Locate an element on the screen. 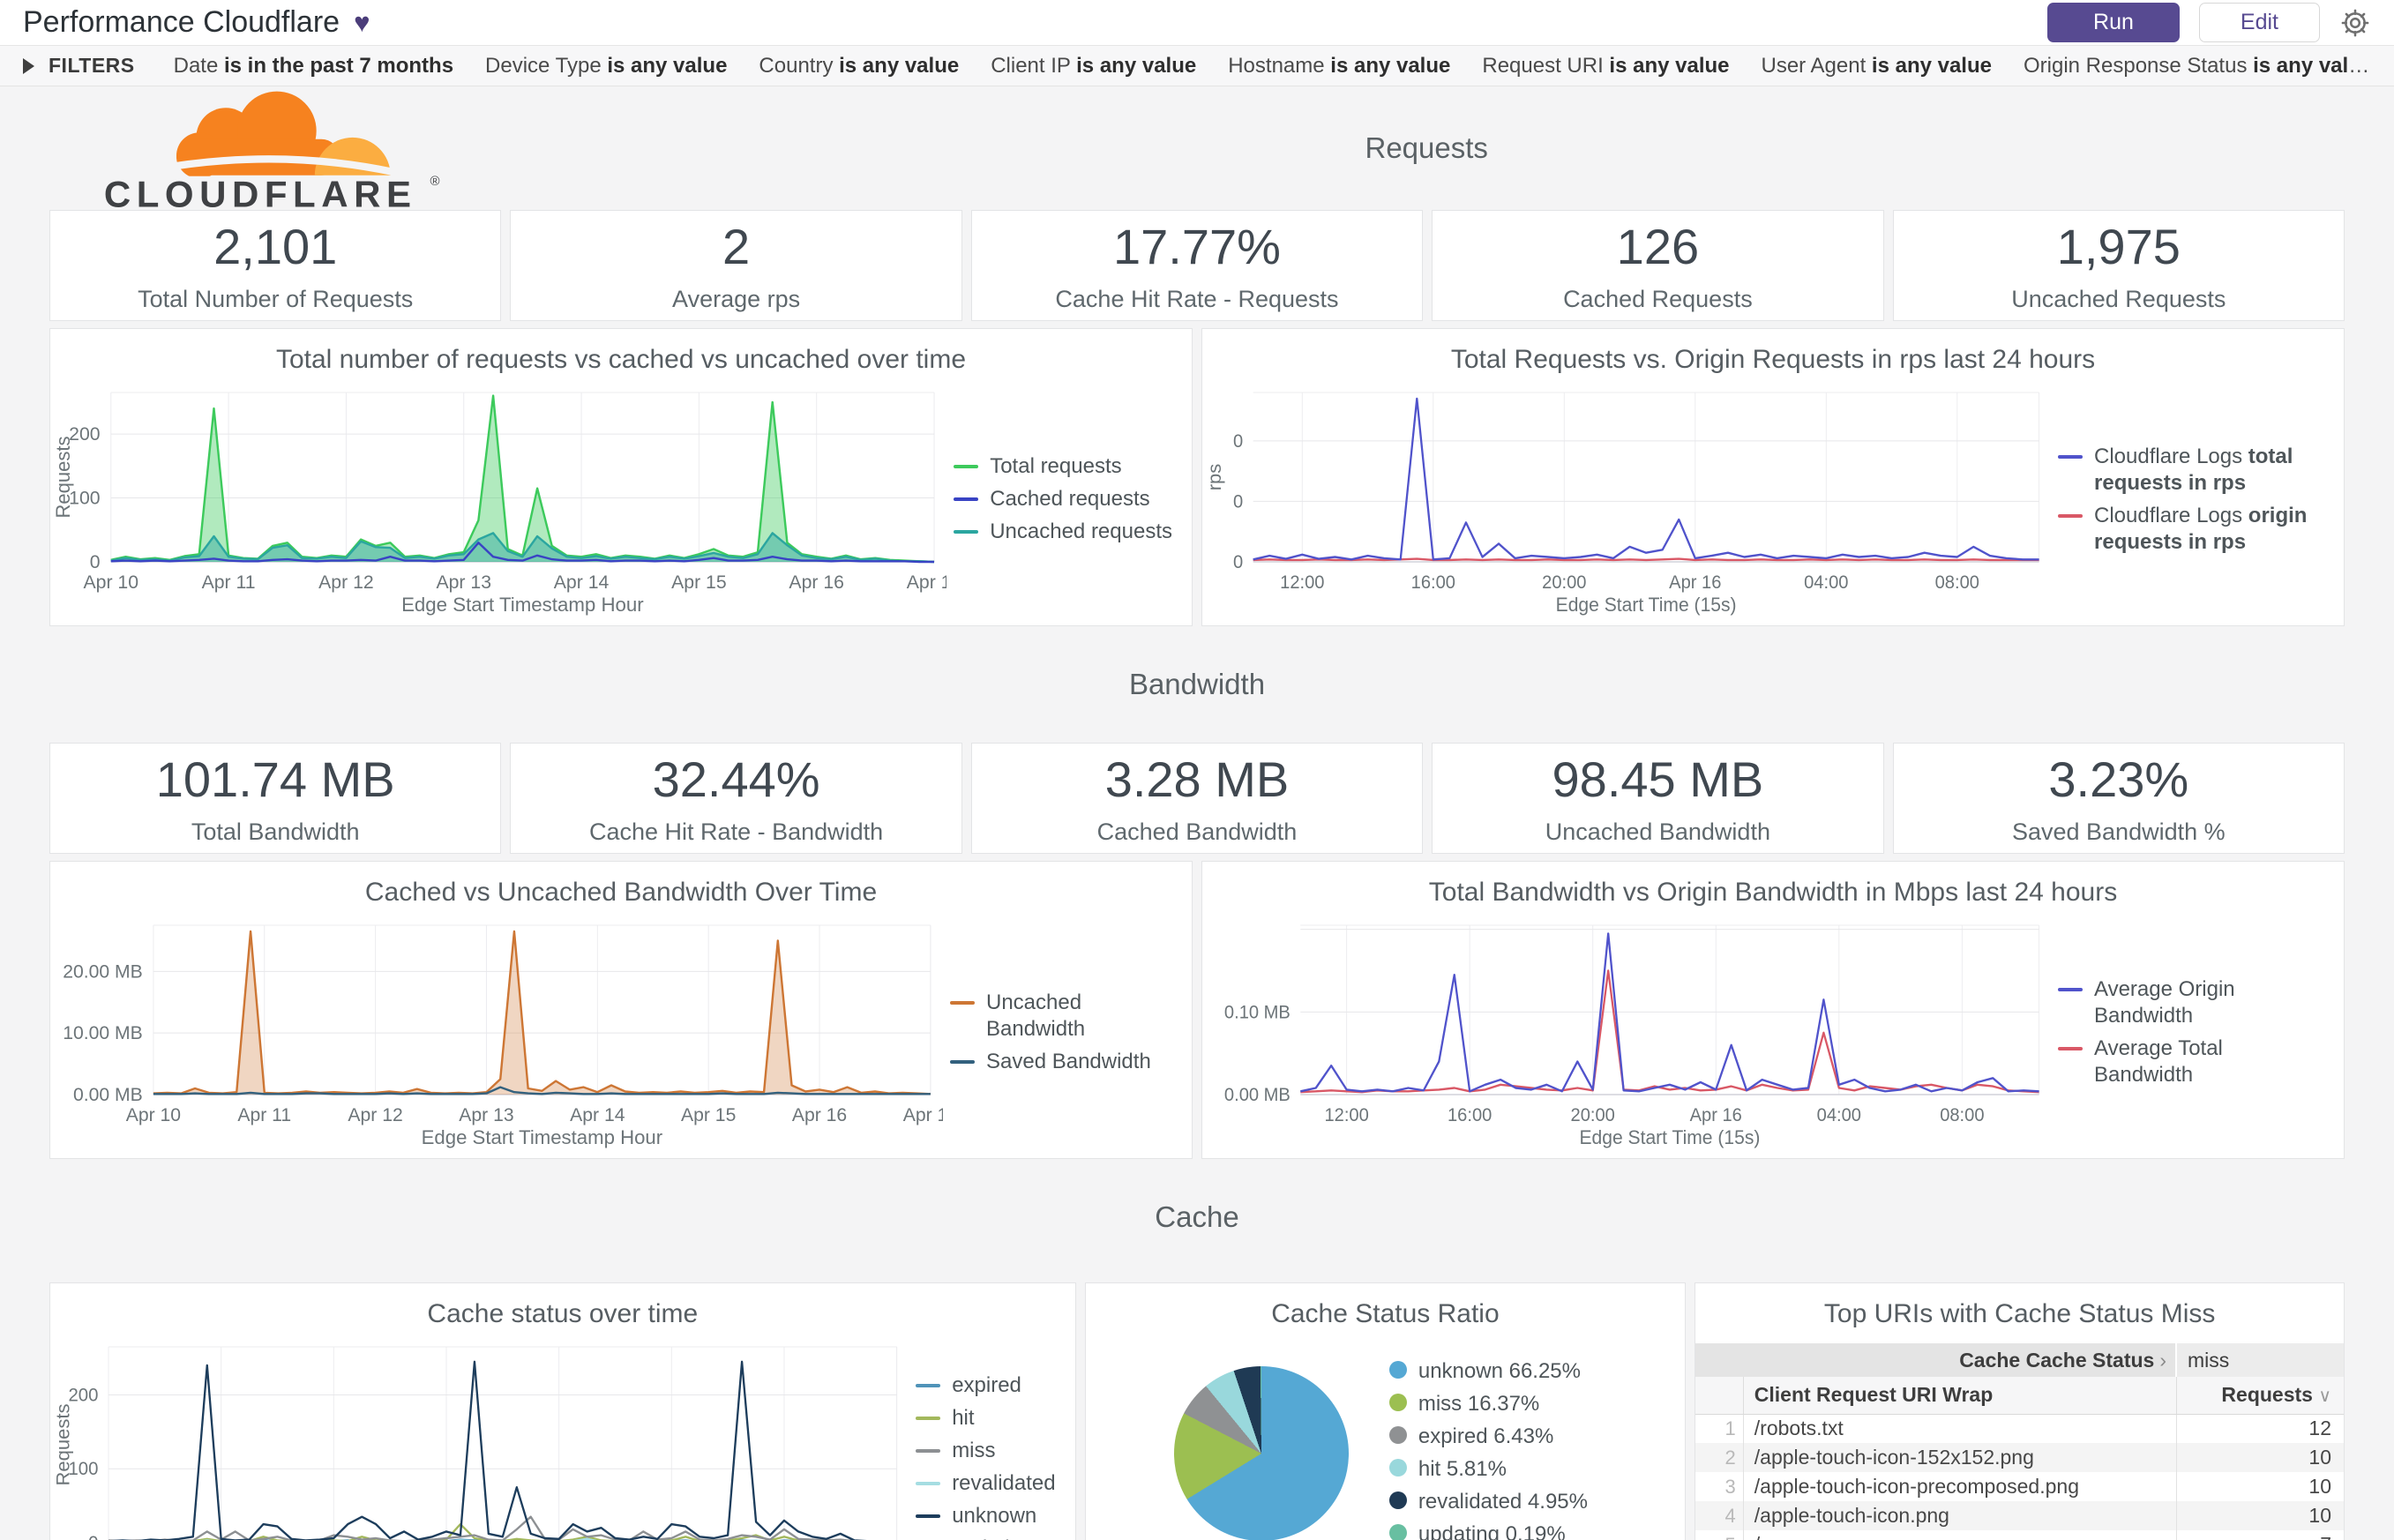 The image size is (2394, 1540). legend-item: updating is located at coordinates (986, 1538).